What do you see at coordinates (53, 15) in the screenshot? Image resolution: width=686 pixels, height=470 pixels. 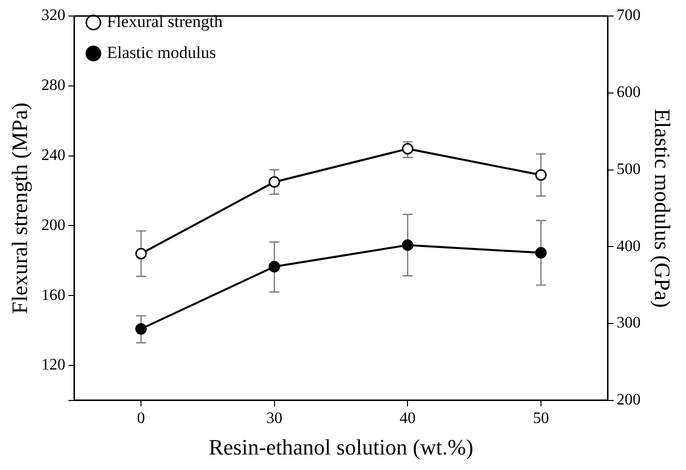 I see `y-tick-label: 320` at bounding box center [53, 15].